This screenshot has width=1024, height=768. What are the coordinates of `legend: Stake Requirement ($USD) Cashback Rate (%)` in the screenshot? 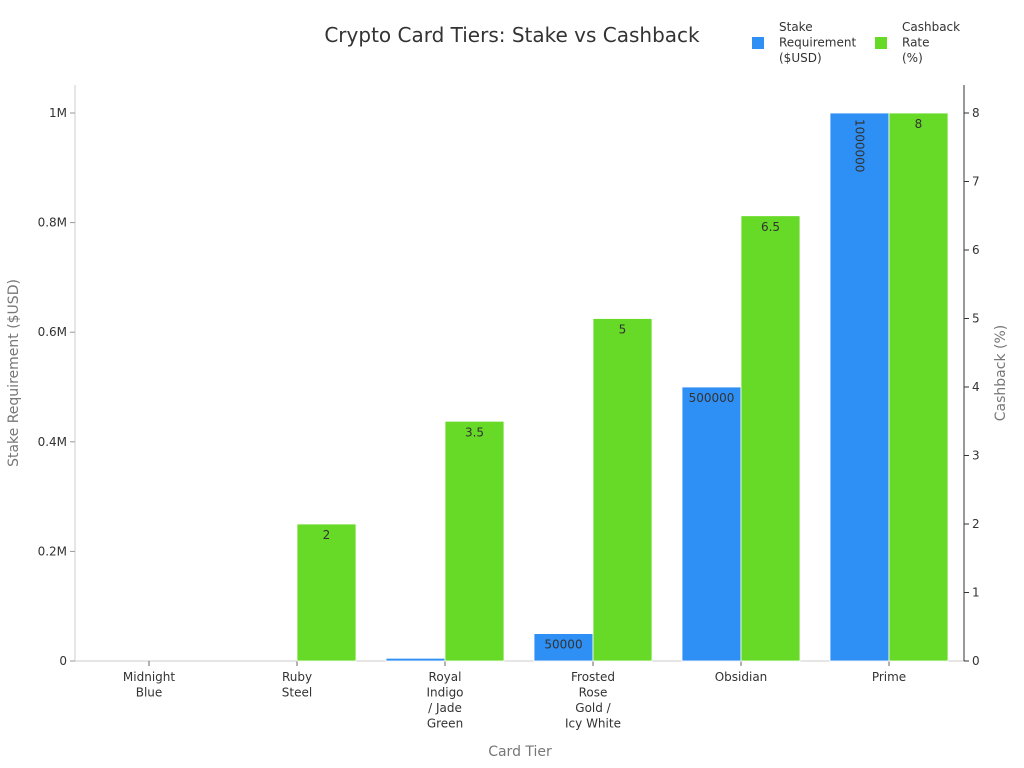 It's located at (856, 42).